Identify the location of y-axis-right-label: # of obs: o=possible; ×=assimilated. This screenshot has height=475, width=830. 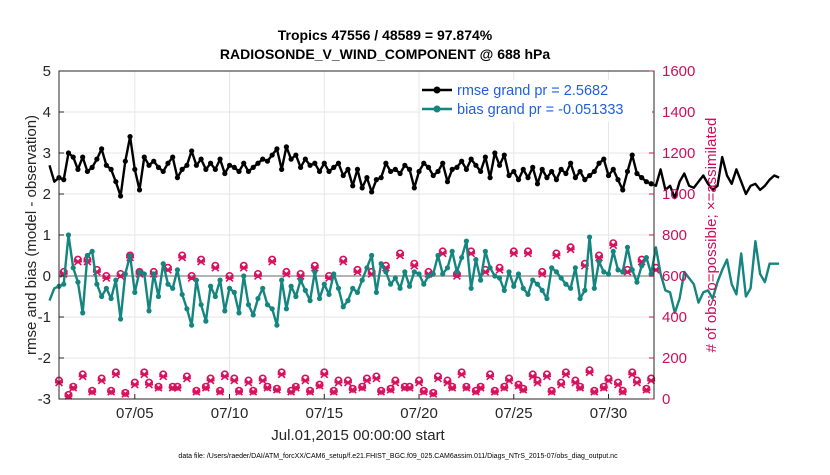
(711, 235).